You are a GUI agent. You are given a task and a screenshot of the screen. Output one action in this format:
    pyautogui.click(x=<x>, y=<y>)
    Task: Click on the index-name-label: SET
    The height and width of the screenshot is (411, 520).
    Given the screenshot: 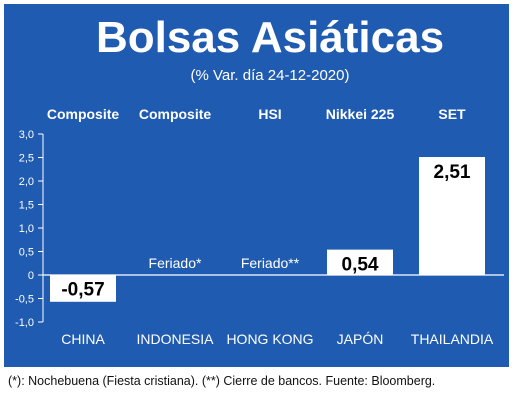 What is the action you would take?
    pyautogui.click(x=452, y=114)
    